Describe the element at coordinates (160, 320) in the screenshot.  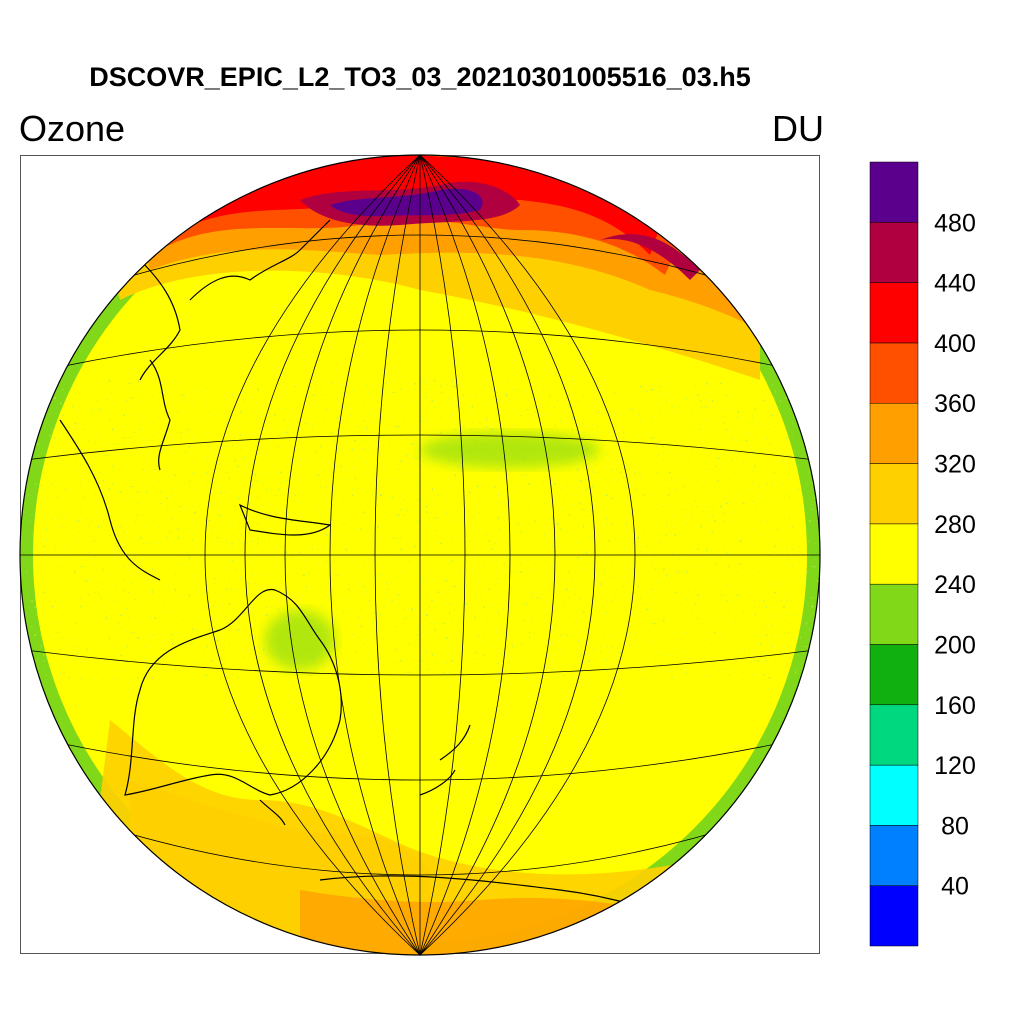
I see `asia-mainland-coastline` at that location.